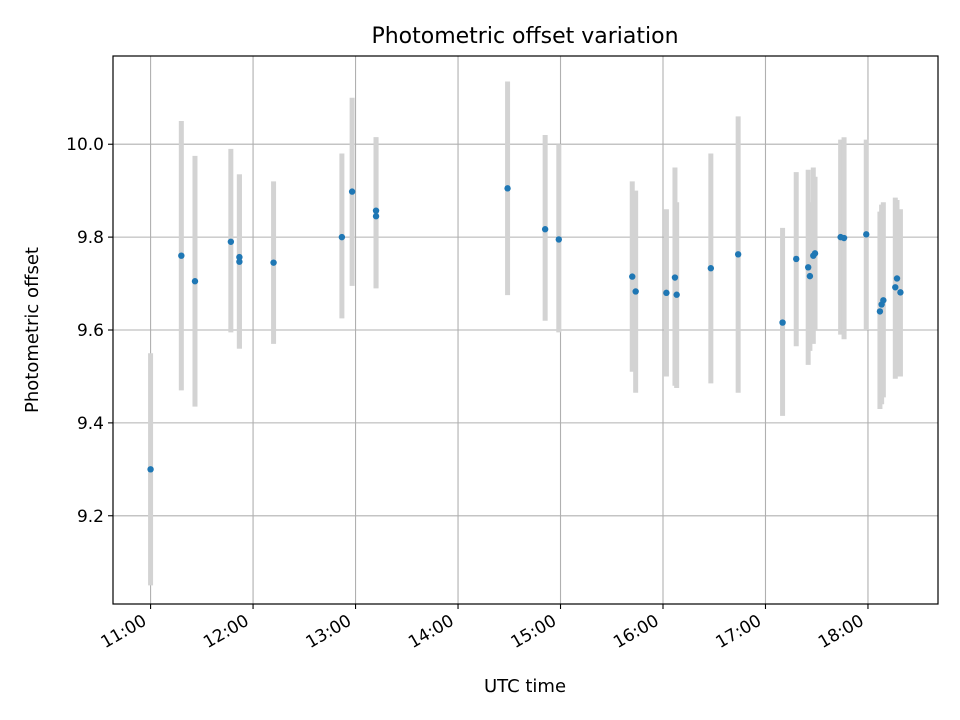 Image resolution: width=960 pixels, height=720 pixels. What do you see at coordinates (524, 36) in the screenshot?
I see `chart-title: Photometric offset variation` at bounding box center [524, 36].